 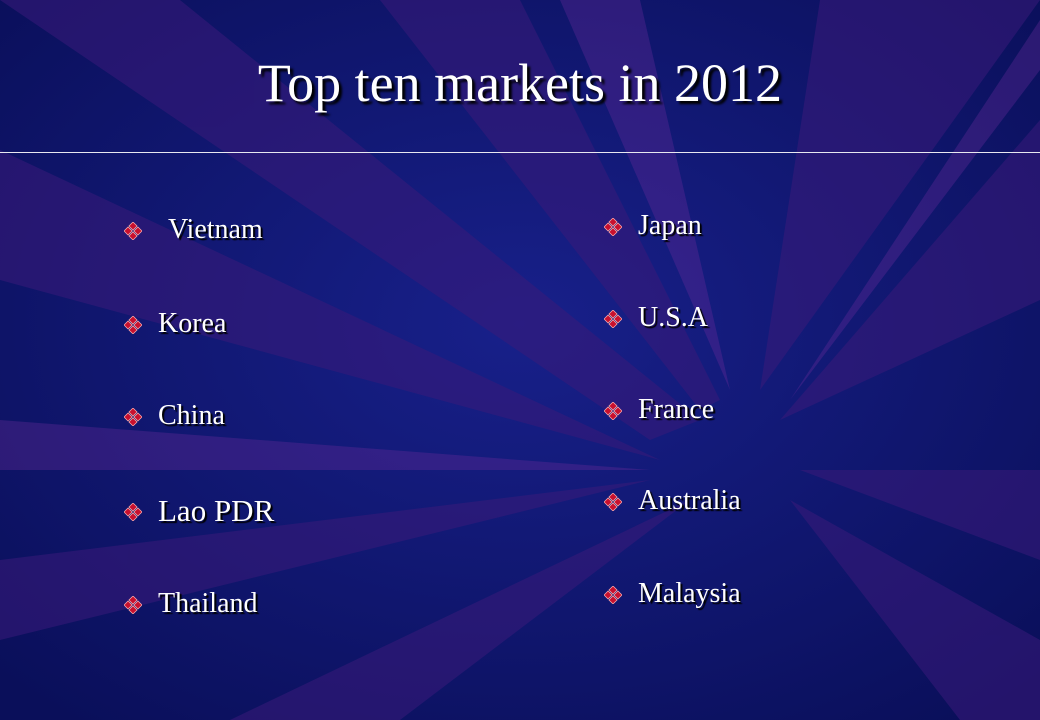 What do you see at coordinates (191, 415) in the screenshot?
I see `market-item: China` at bounding box center [191, 415].